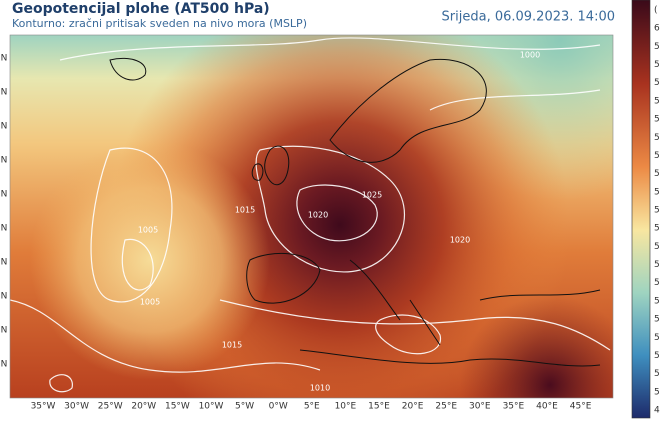 This screenshot has width=660, height=424. Describe the element at coordinates (43, 407) in the screenshot. I see `longitude-label: 35°W` at that location.